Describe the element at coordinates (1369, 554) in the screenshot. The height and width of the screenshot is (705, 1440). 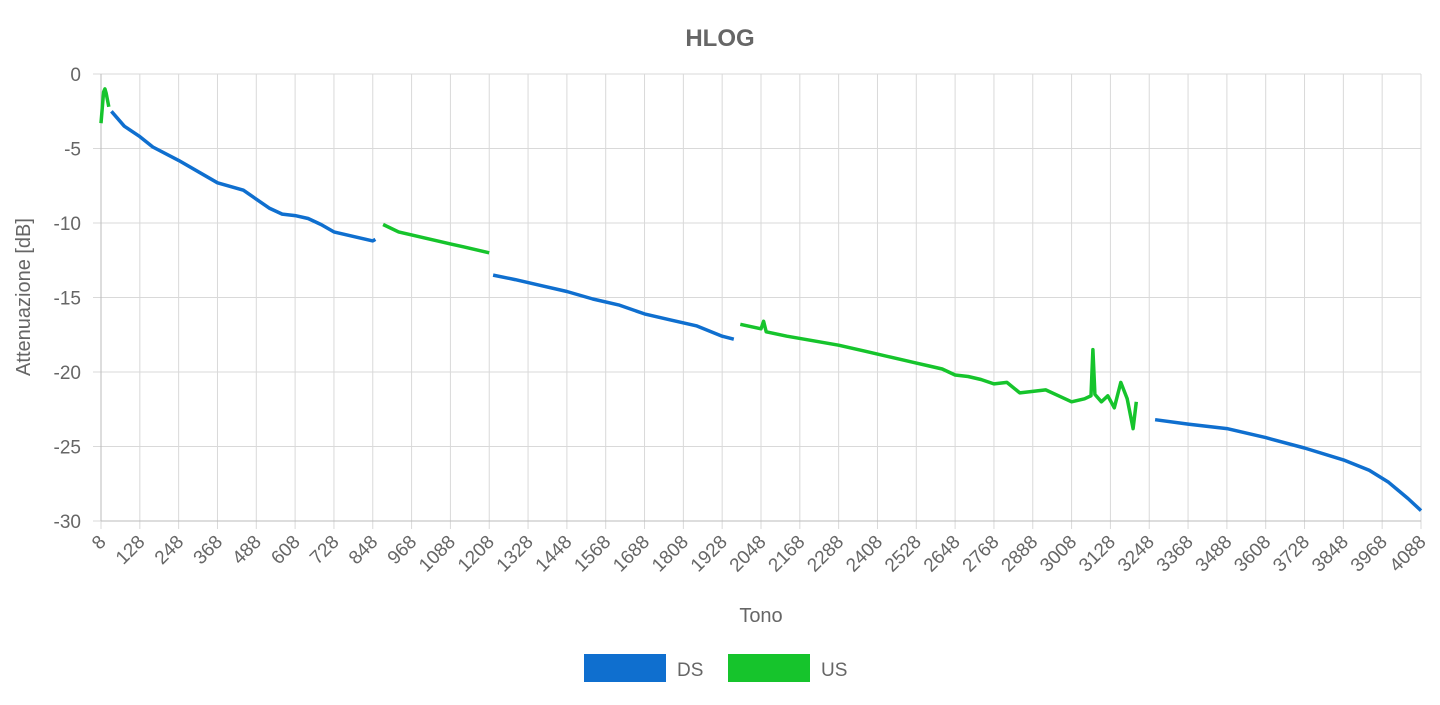
I see `x-tick-label: 3968` at that location.